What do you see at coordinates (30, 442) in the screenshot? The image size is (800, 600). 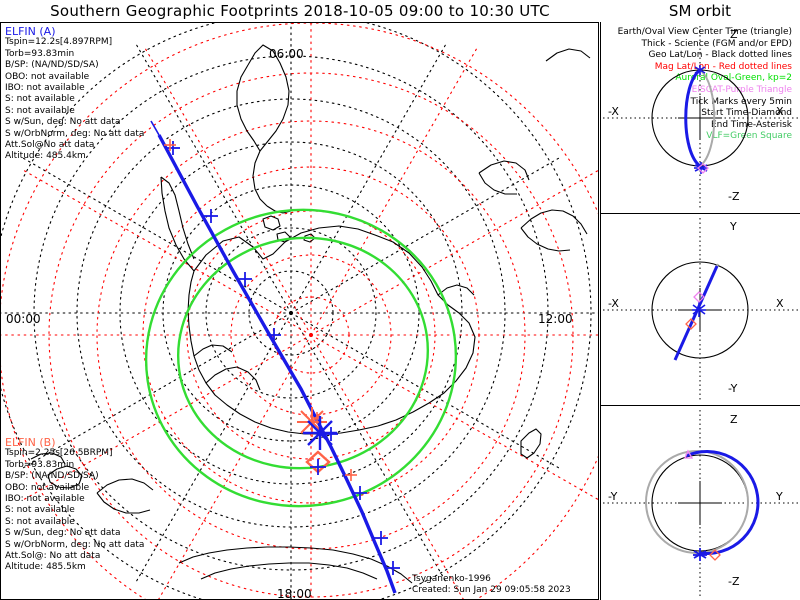 I see `probe-b-name: ELFIN (B)` at bounding box center [30, 442].